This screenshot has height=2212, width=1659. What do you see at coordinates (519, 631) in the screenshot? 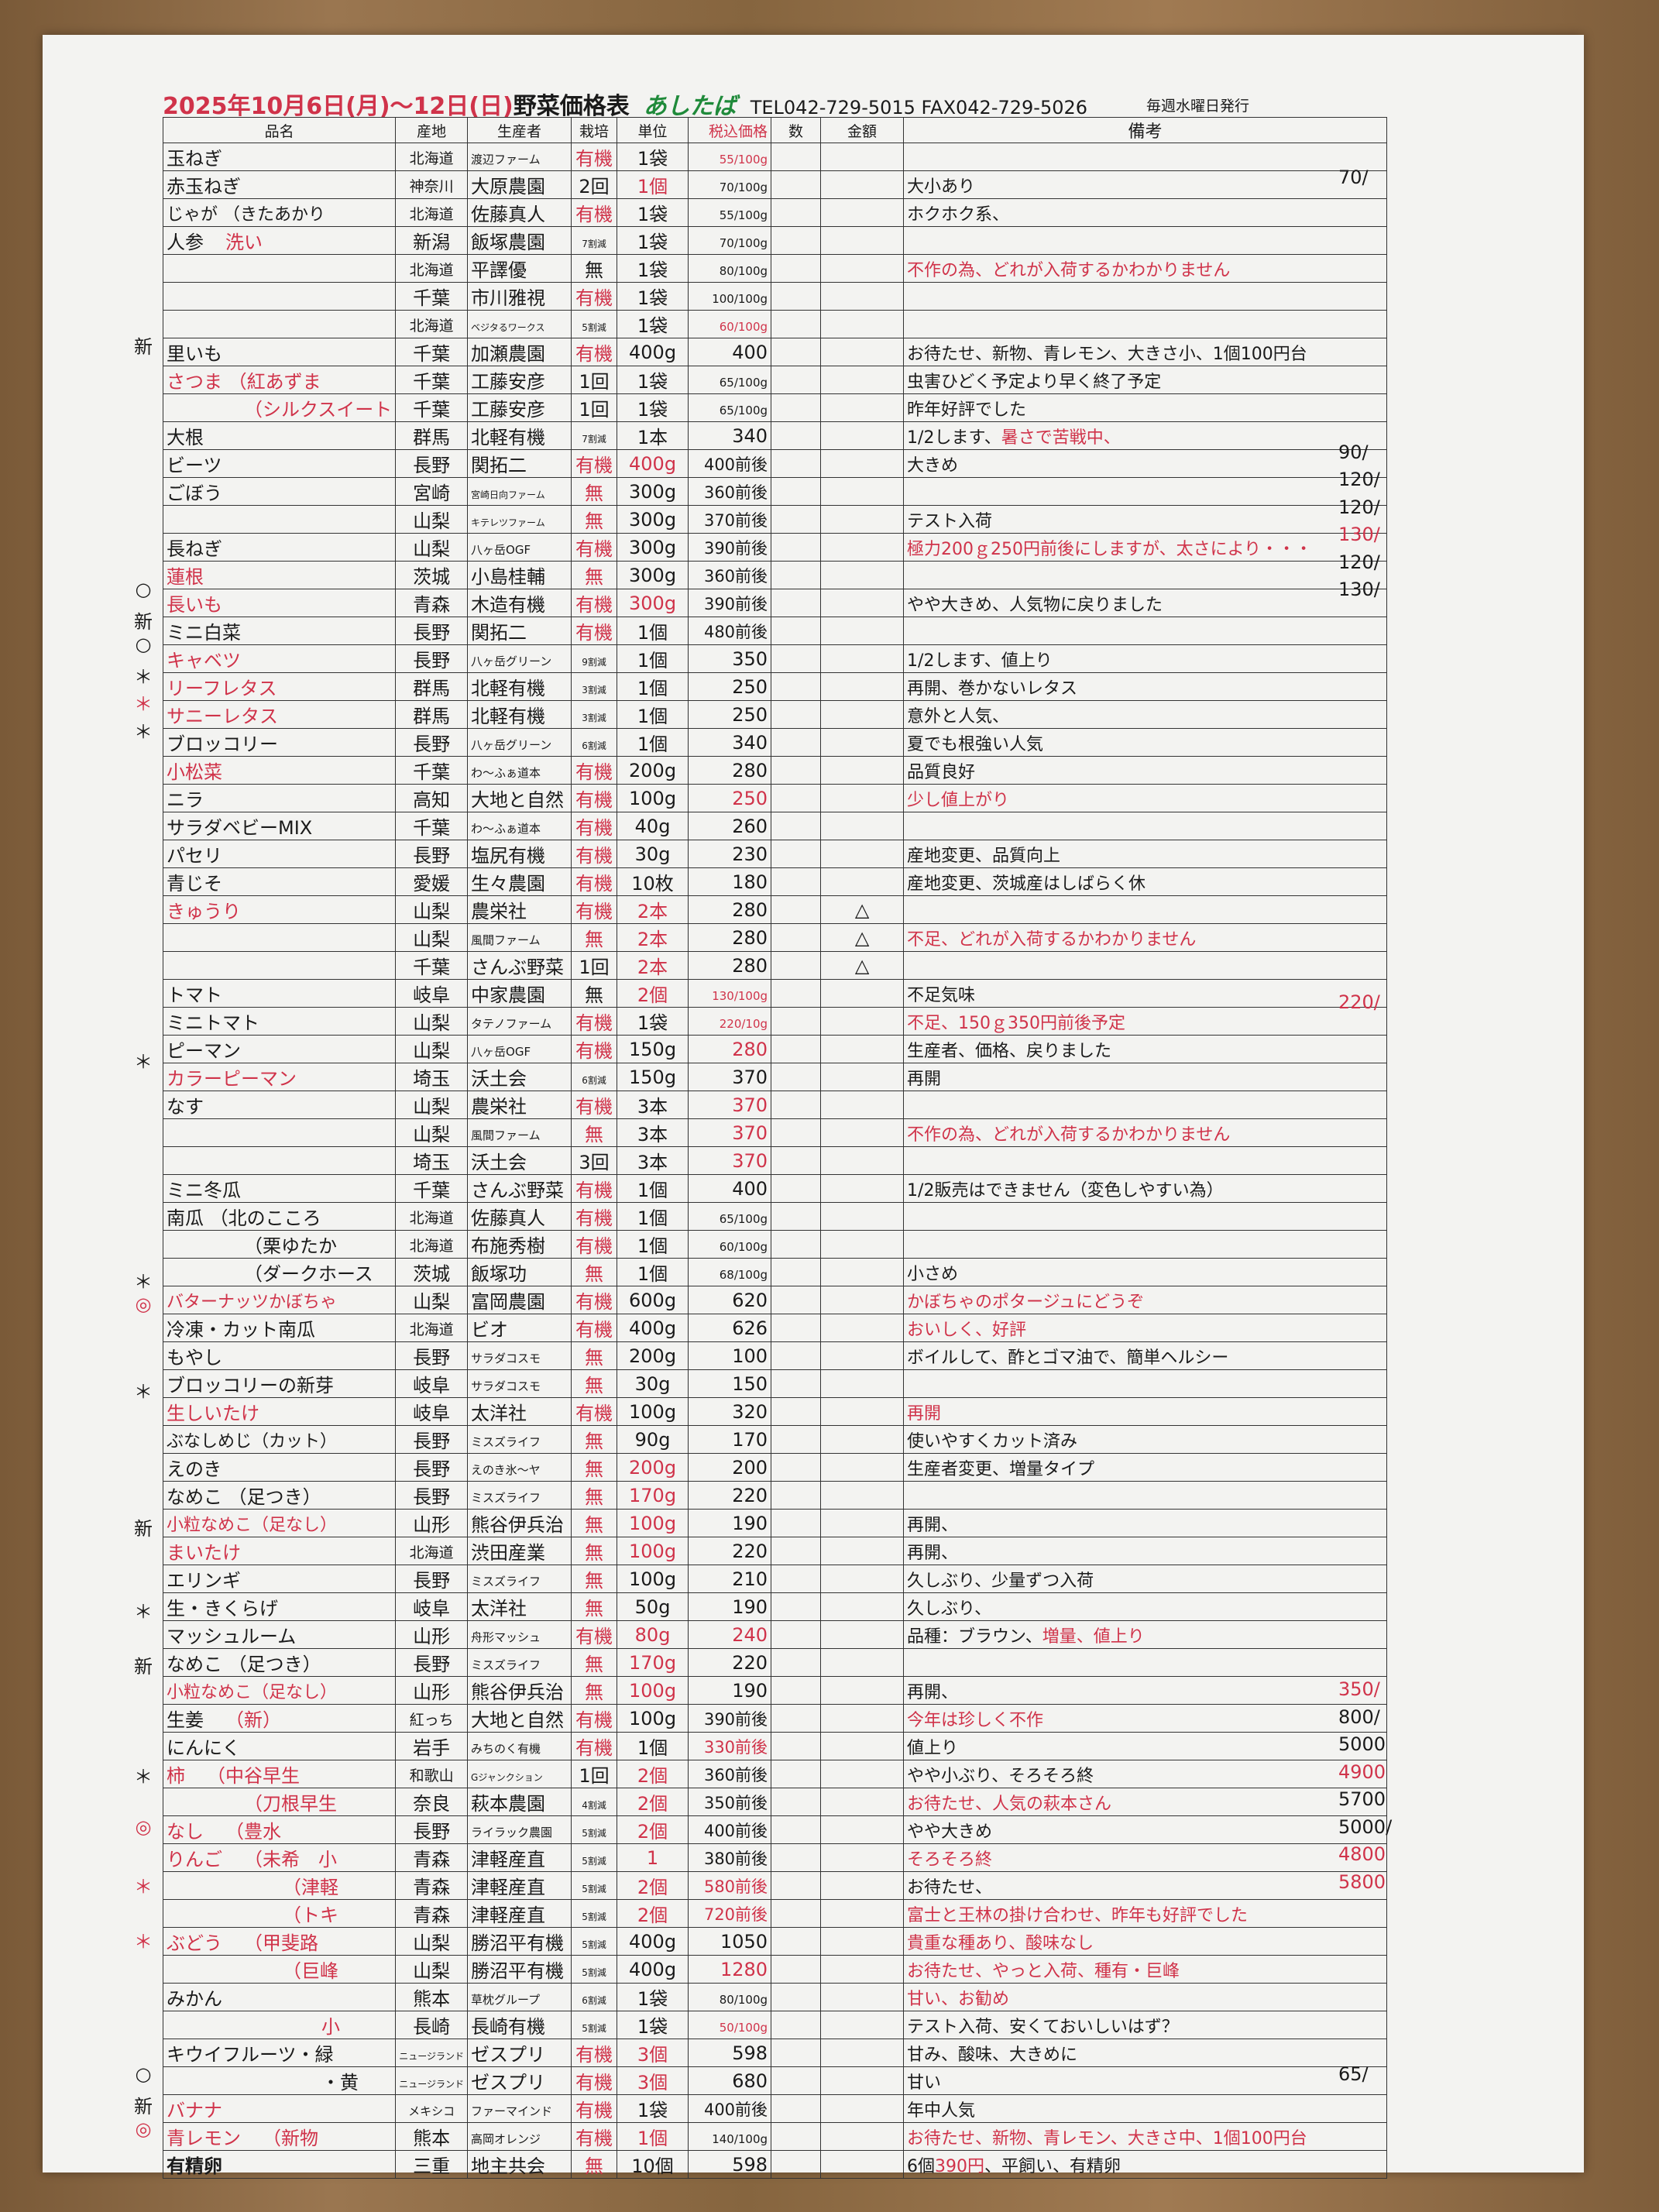
I see `producer-cell: 関拓二` at bounding box center [519, 631].